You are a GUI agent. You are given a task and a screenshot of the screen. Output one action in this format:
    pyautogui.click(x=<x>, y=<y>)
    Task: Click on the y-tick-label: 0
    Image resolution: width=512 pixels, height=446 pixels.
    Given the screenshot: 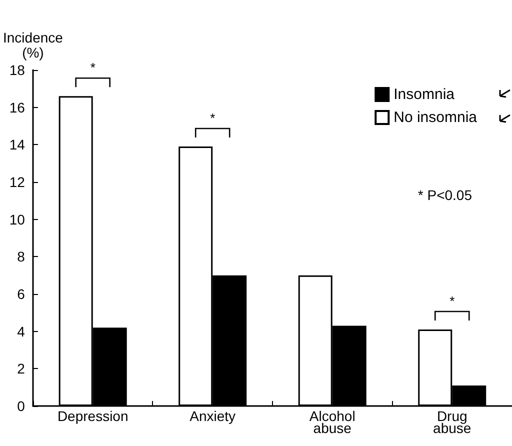 What is the action you would take?
    pyautogui.click(x=21, y=406)
    